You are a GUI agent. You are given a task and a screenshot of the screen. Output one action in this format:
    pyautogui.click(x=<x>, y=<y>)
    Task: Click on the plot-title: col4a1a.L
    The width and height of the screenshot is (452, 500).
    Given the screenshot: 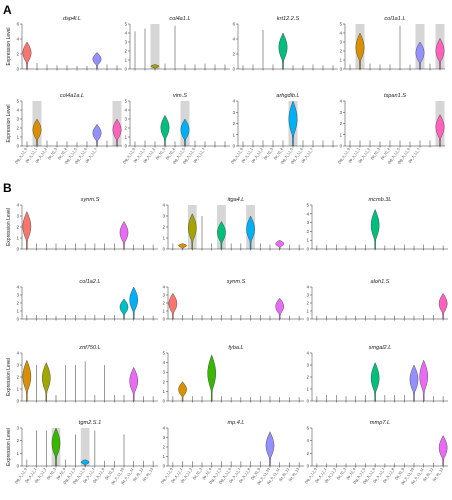 What is the action you would take?
    pyautogui.click(x=72, y=96)
    